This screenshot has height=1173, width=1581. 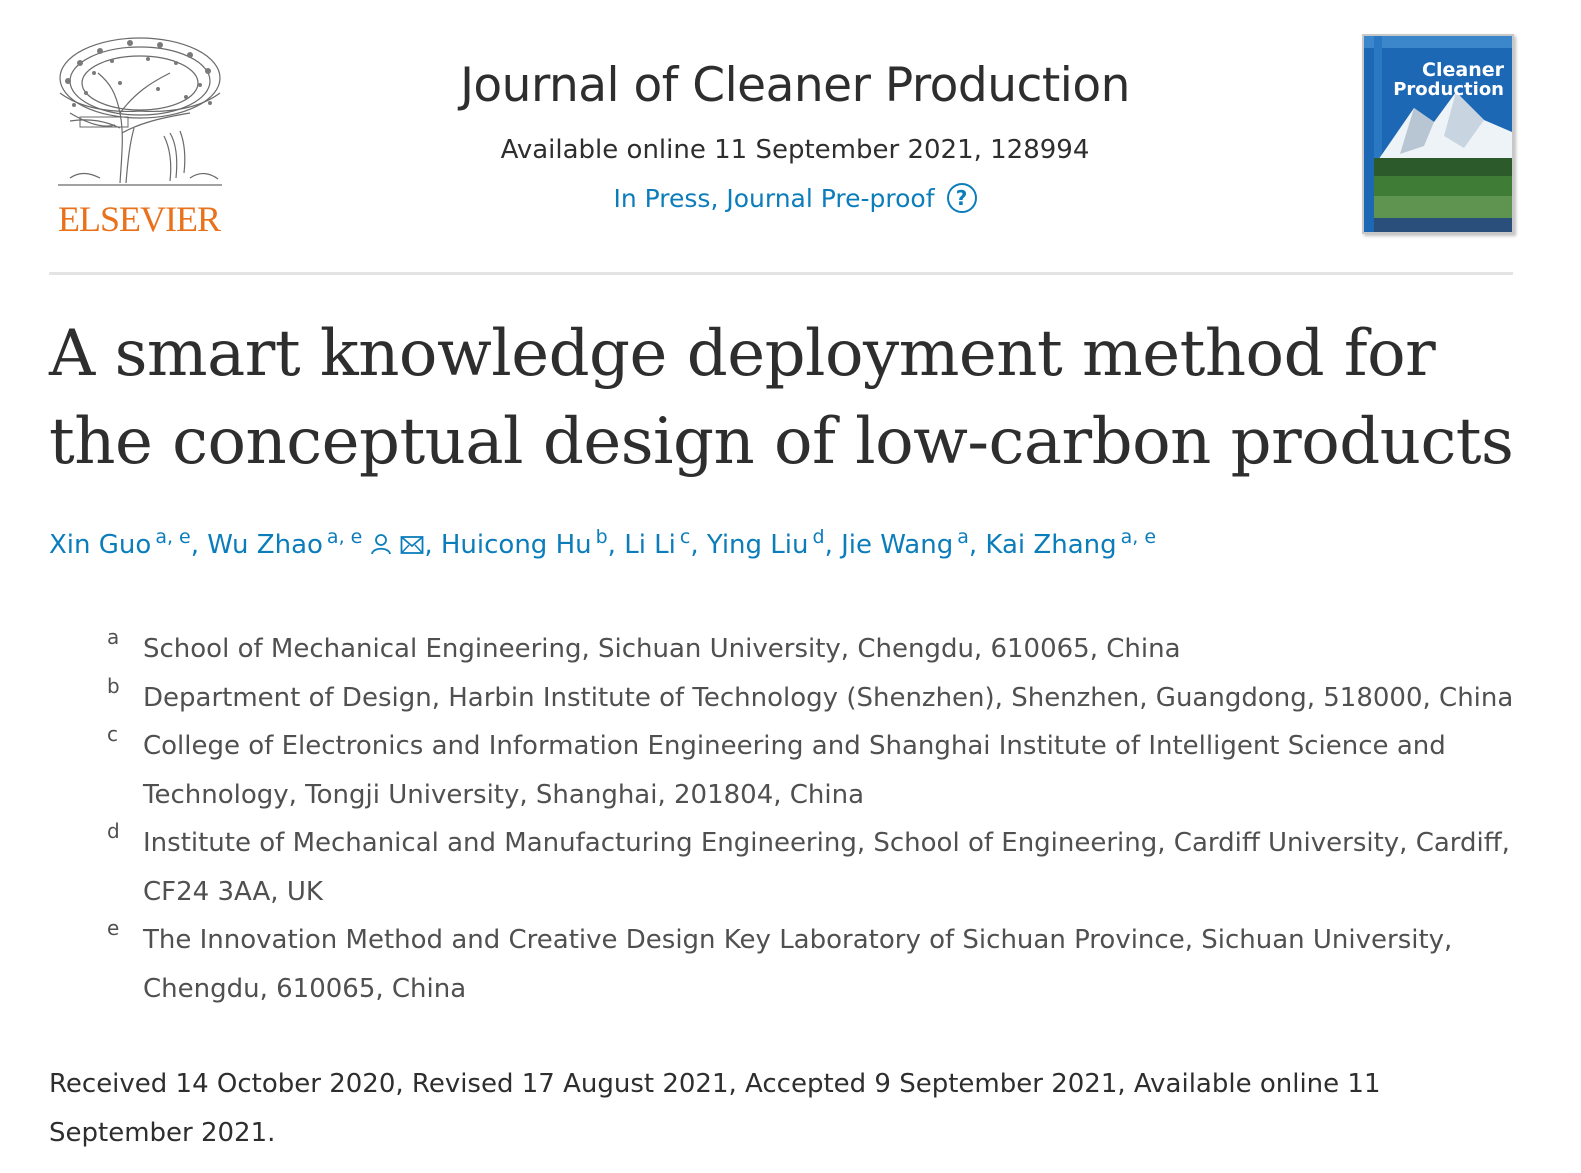 What do you see at coordinates (1448, 89) in the screenshot?
I see `cover-title-line2: Production` at bounding box center [1448, 89].